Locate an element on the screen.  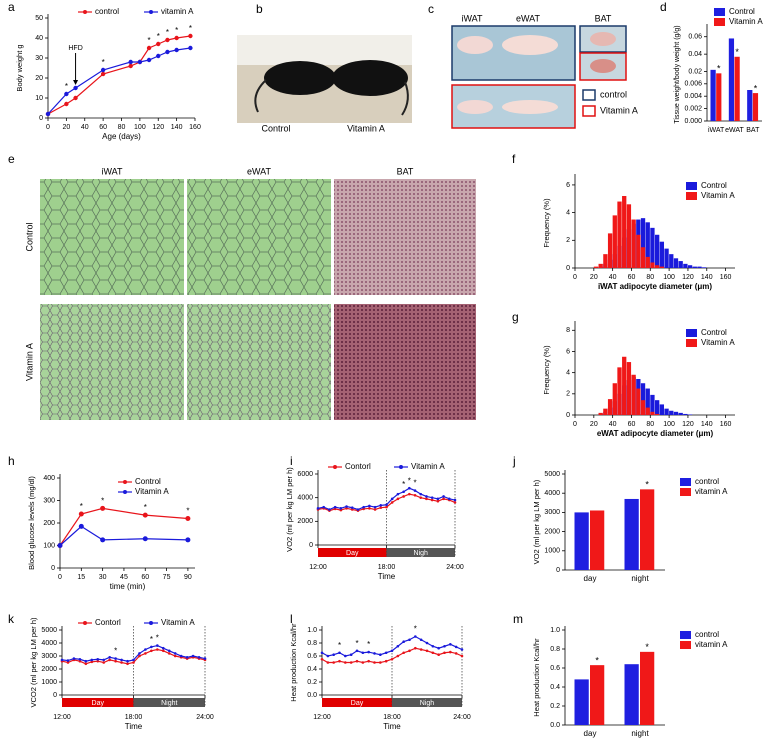
x-axis-label: iWAT adipocyte diameter (μm) is located at coordinates (655, 286).